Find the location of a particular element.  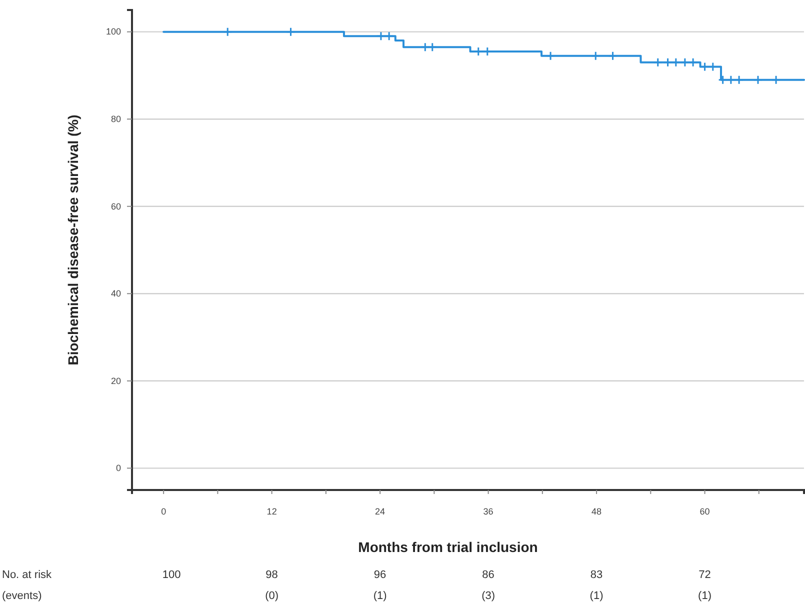

text: 72 is located at coordinates (704, 575).